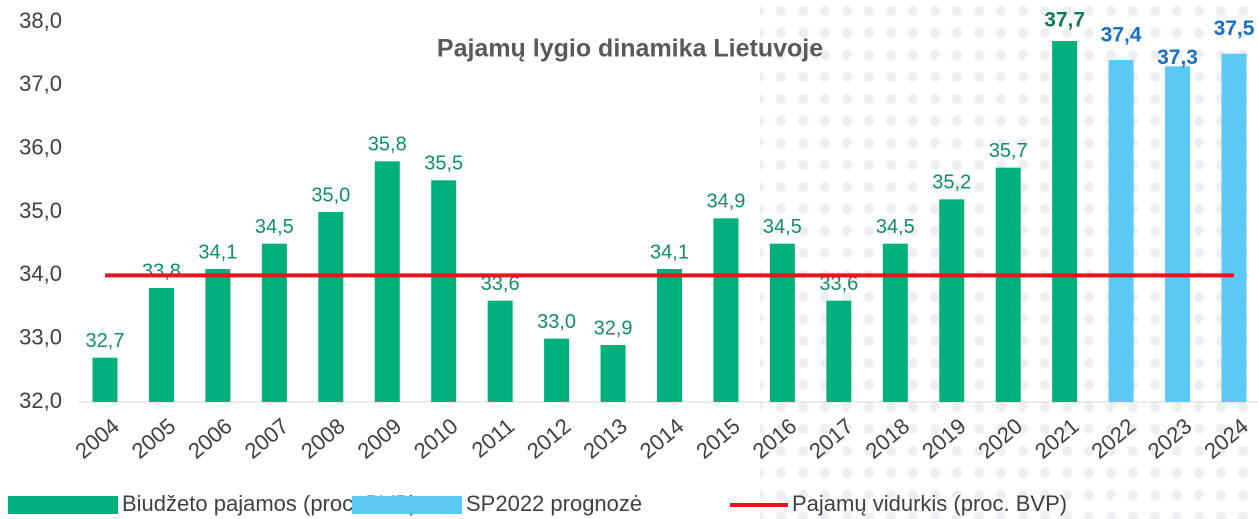 The image size is (1258, 519). I want to click on x-tick-label: 2014, so click(662, 438).